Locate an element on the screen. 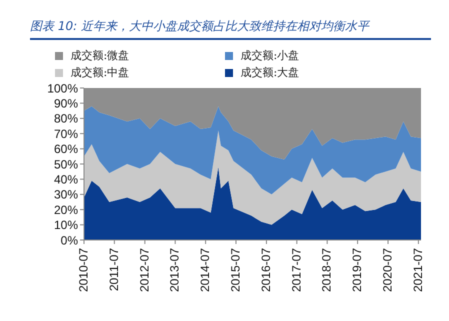  y-tick-label: 30% is located at coordinates (66, 195).